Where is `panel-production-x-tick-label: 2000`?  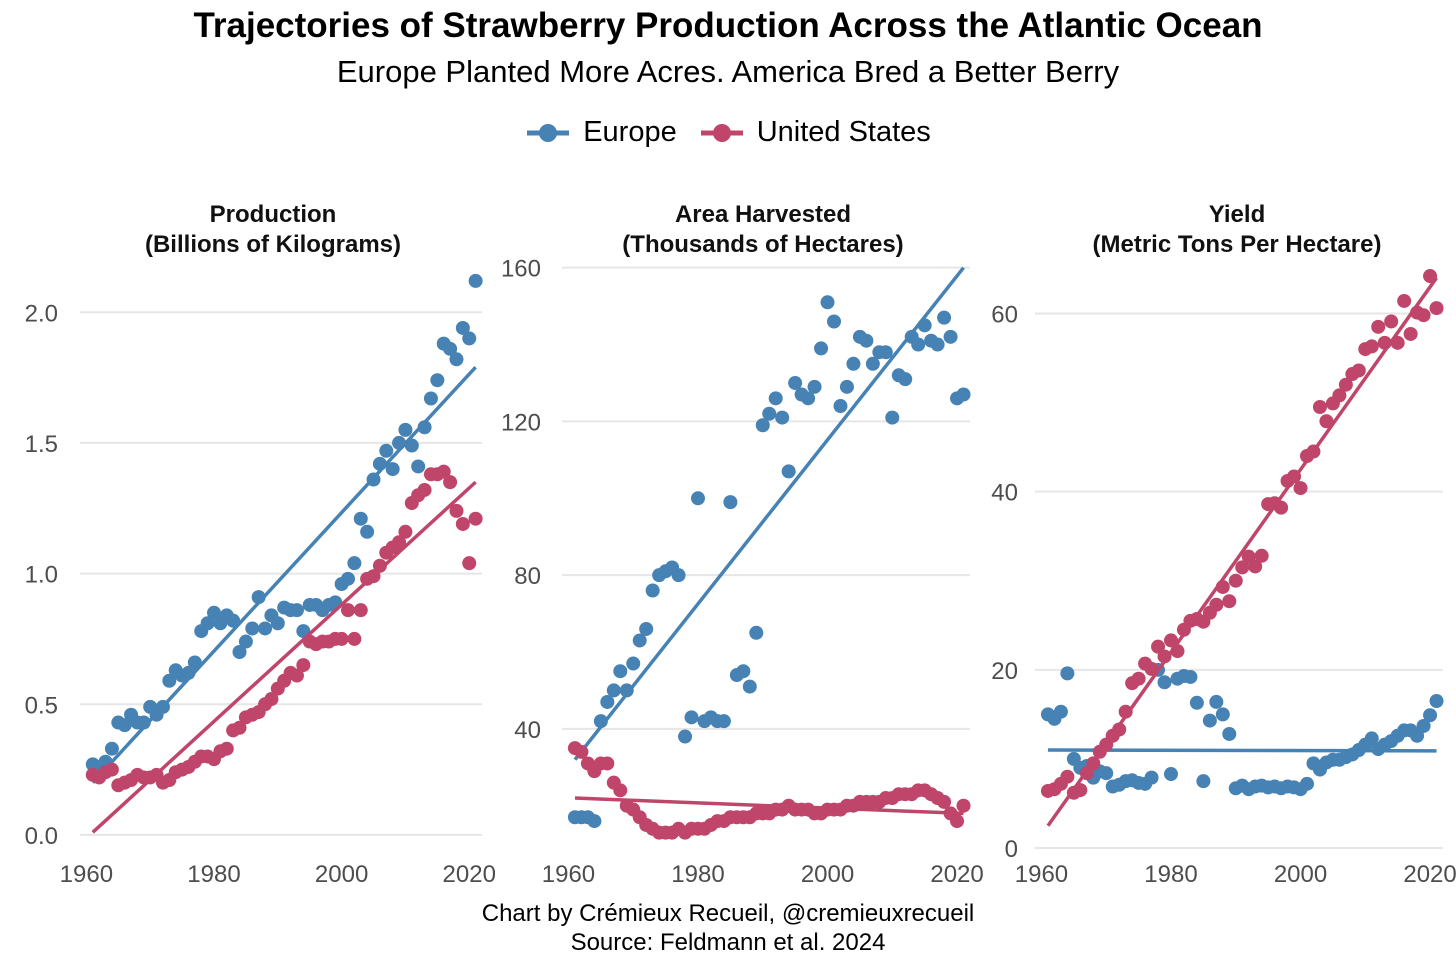 panel-production-x-tick-label: 2000 is located at coordinates (341, 874).